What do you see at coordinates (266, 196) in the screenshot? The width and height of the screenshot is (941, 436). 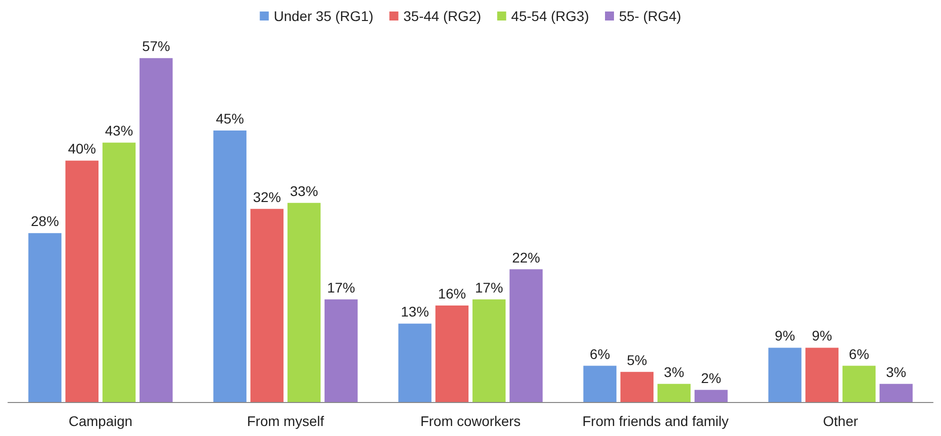 I see `data-label: 32%` at bounding box center [266, 196].